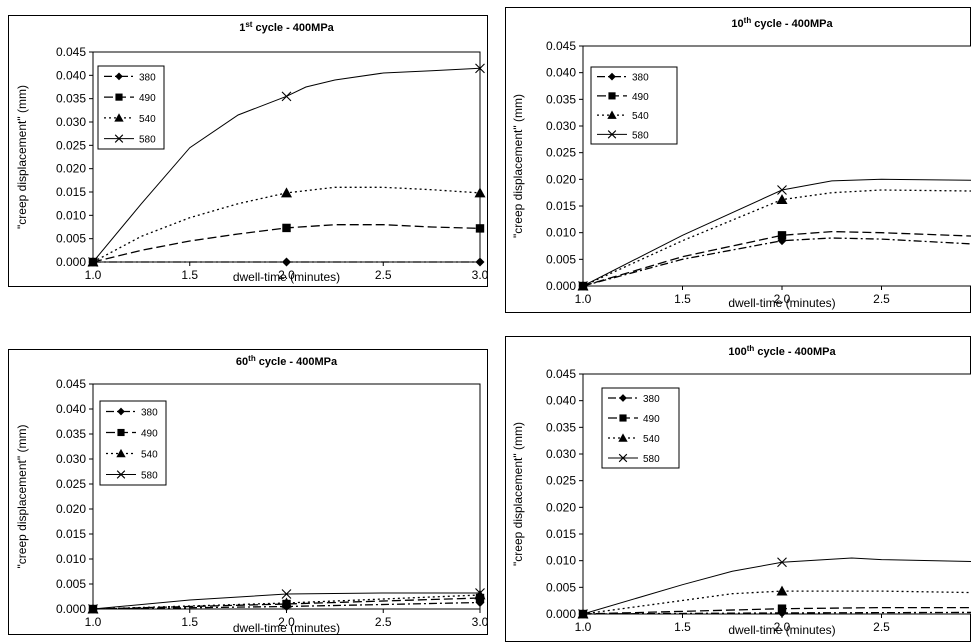  What do you see at coordinates (71, 509) in the screenshot?
I see `y-tick-label: 0.020` at bounding box center [71, 509].